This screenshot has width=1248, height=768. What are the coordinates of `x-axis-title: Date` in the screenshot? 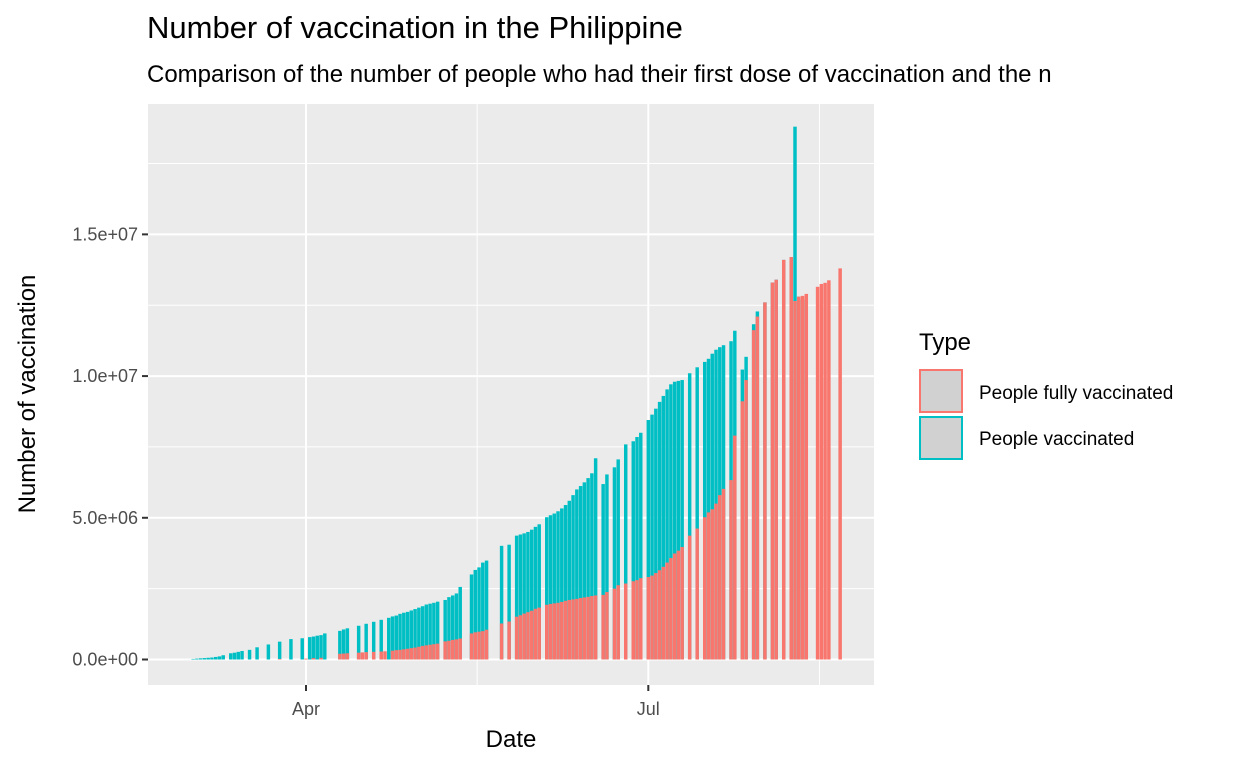 It's located at (511, 739).